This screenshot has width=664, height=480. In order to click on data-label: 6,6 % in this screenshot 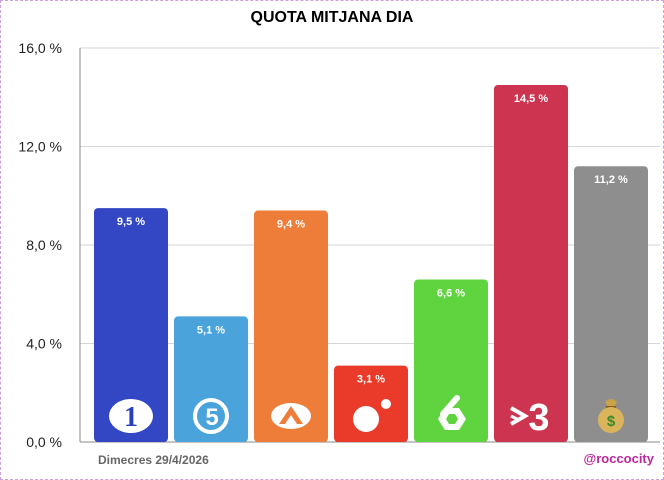, I will do `click(451, 293)`.